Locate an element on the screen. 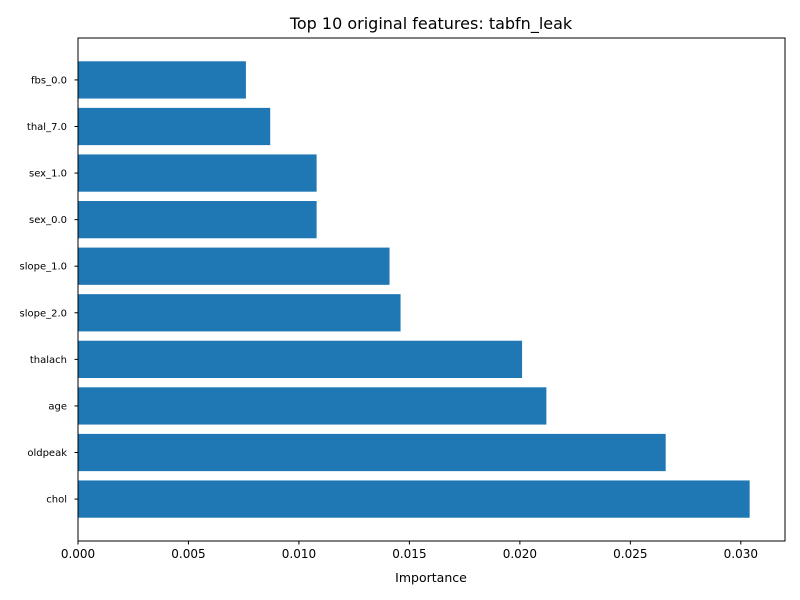 The image size is (800, 600). x-tick-label: 0.020 is located at coordinates (520, 554).